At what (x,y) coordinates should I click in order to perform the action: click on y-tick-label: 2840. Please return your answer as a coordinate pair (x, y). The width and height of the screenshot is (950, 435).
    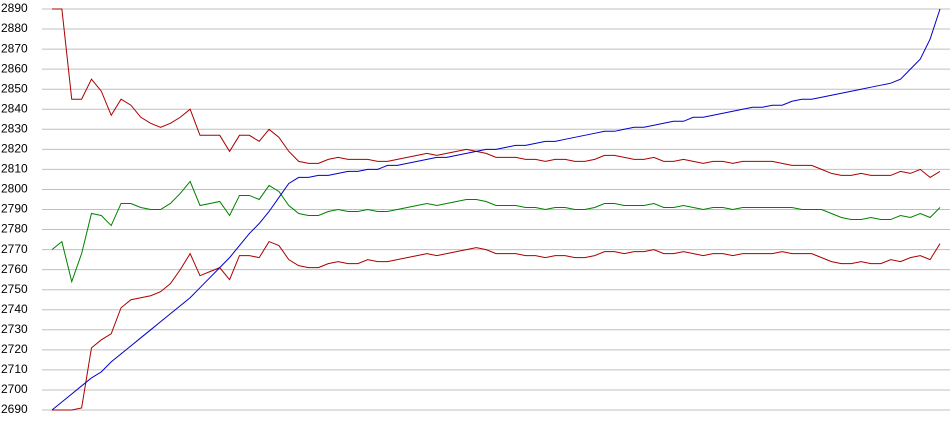
    Looking at the image, I should click on (14, 108).